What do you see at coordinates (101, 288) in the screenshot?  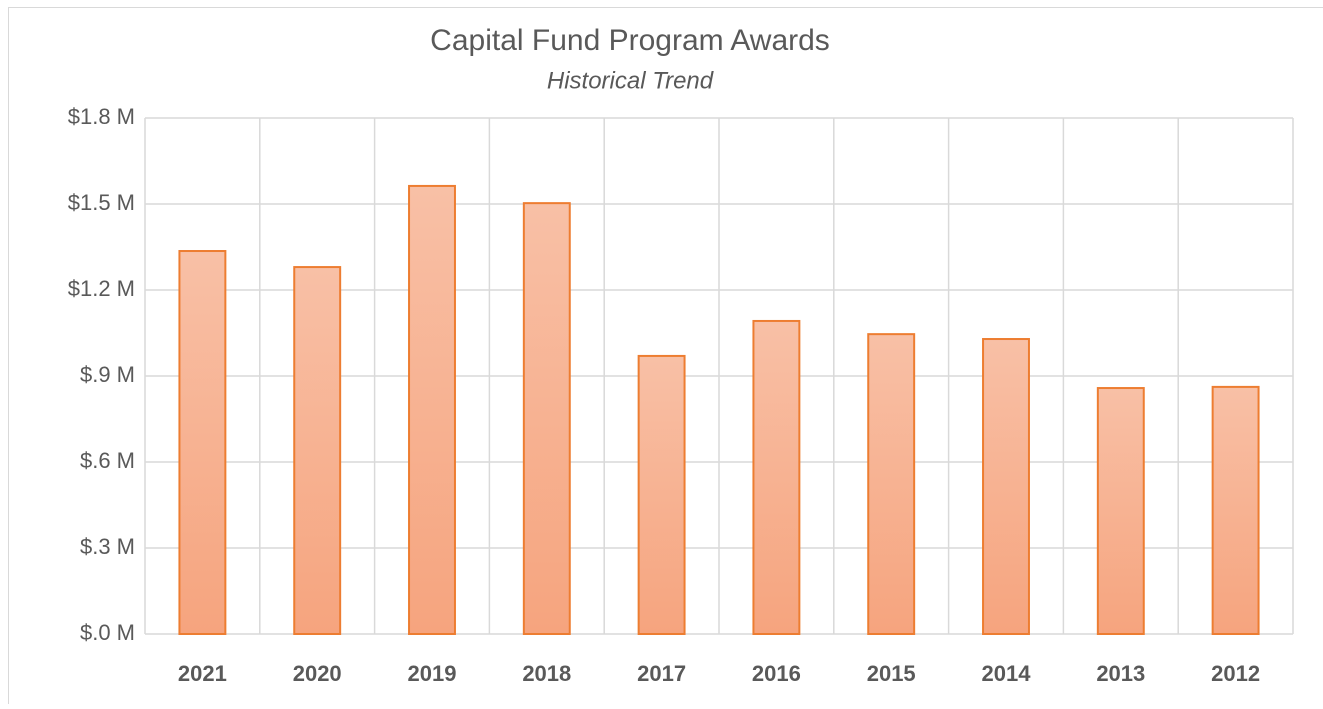 I see `y-tick-label: $1.2 M` at bounding box center [101, 288].